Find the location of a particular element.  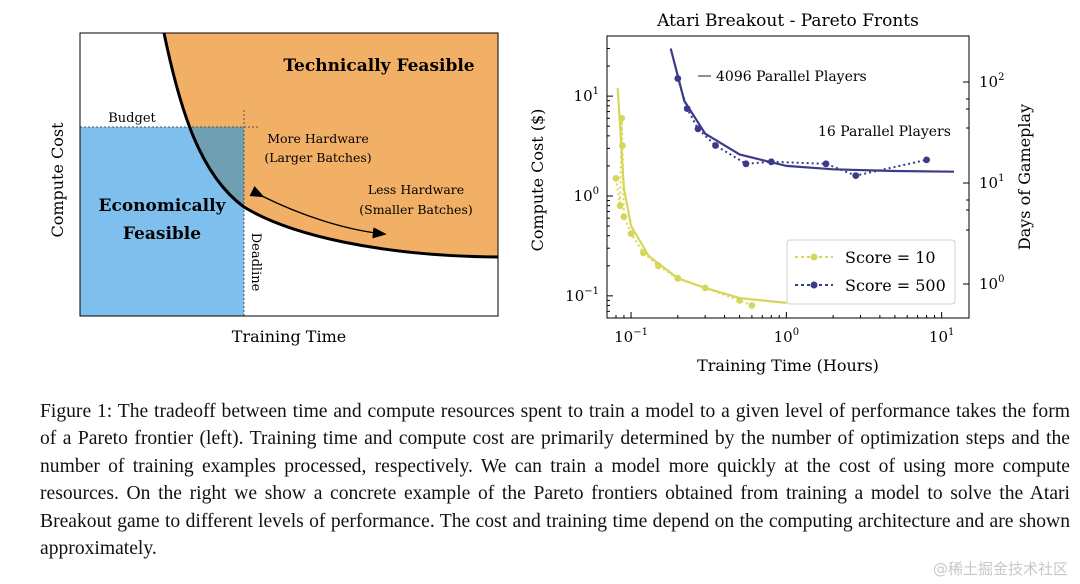

y-tick-label: 10⁰ is located at coordinates (586, 195).